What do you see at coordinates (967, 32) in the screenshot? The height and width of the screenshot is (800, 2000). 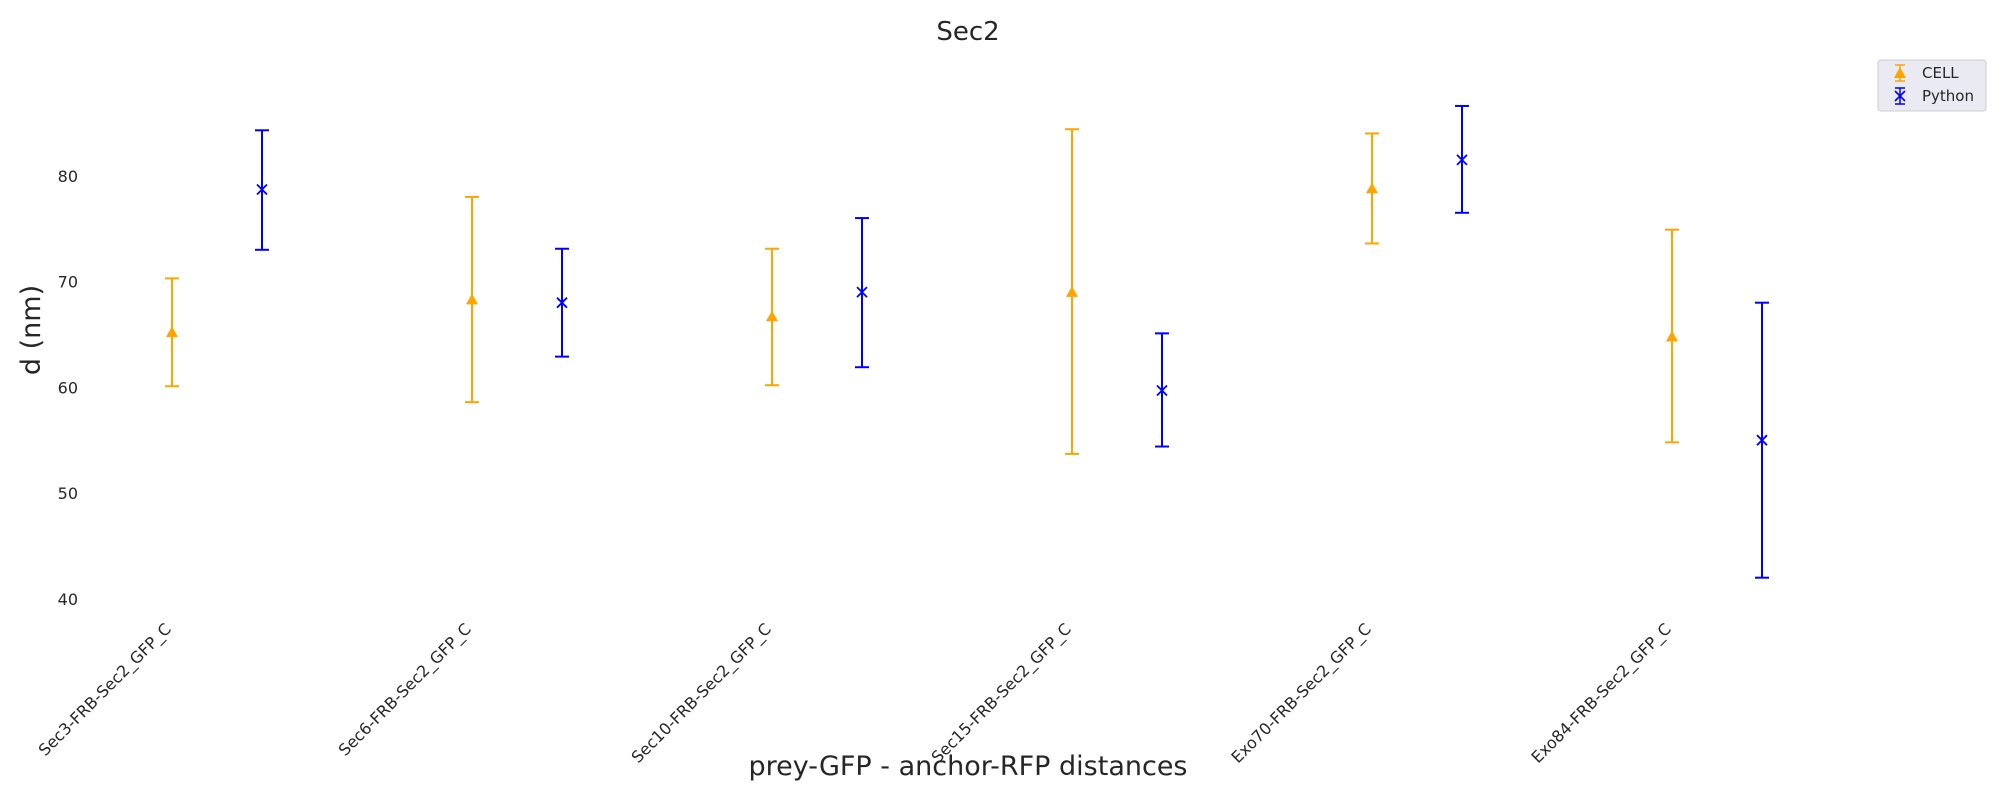 I see `chart-title: Sec2` at bounding box center [967, 32].